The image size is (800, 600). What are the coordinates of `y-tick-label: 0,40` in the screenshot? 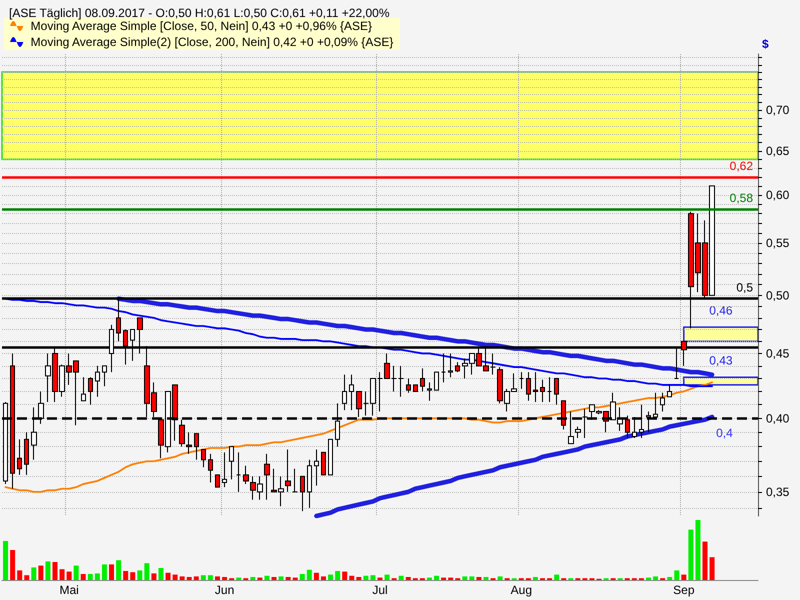 It's located at (778, 418).